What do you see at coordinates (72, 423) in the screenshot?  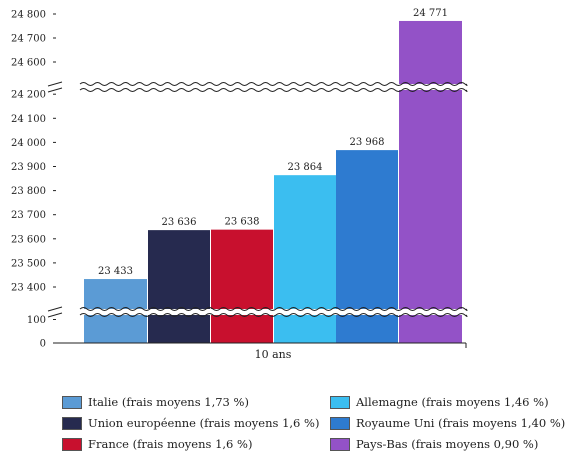 I see `legend-swatch-union-europeenne` at bounding box center [72, 423].